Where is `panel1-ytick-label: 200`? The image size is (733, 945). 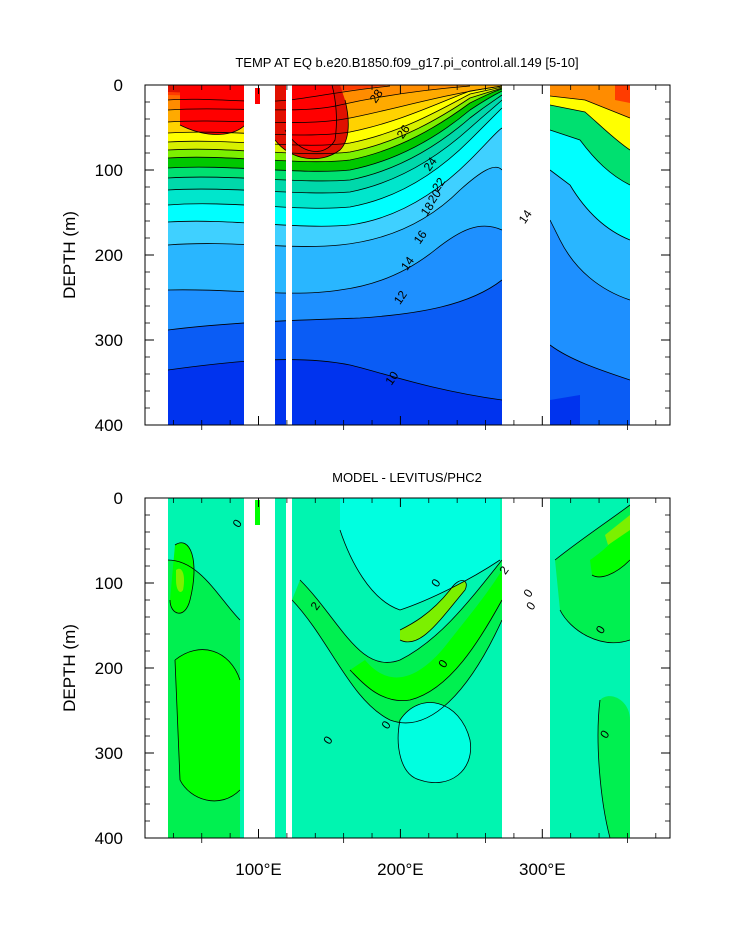 panel1-ytick-label: 200 is located at coordinates (109, 255).